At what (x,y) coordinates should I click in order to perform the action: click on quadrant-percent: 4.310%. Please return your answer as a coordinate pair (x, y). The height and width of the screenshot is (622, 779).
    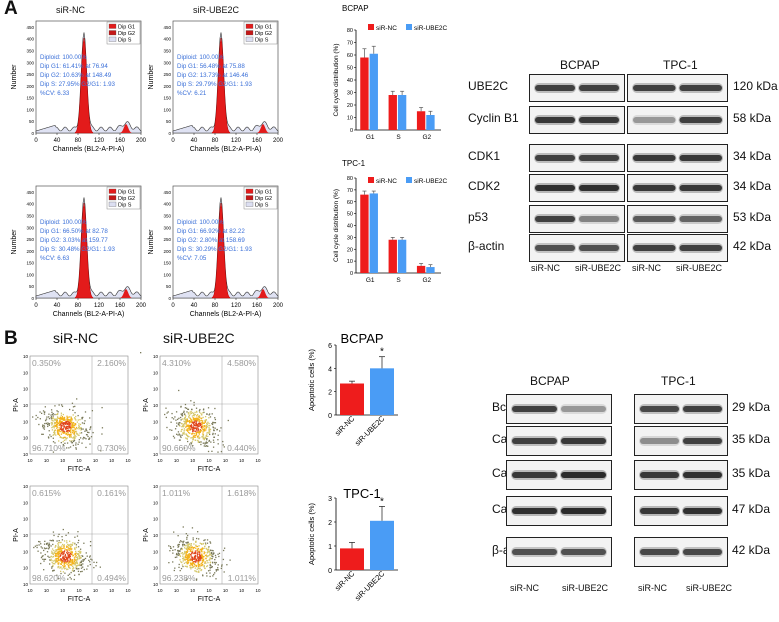
    Looking at the image, I should click on (176, 363).